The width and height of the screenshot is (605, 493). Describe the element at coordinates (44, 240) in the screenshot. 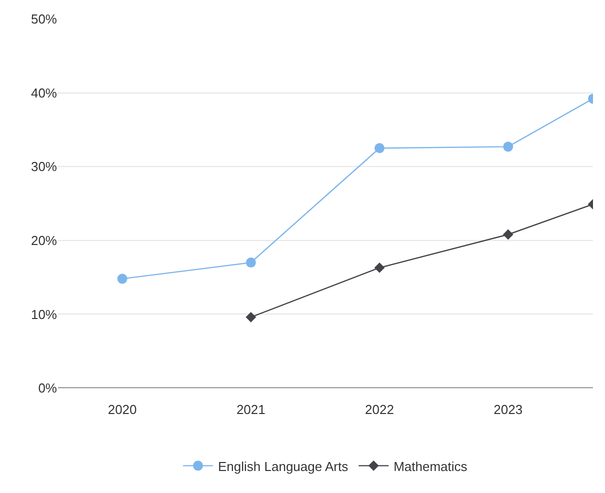

I see `y-tick-label: 20%` at that location.